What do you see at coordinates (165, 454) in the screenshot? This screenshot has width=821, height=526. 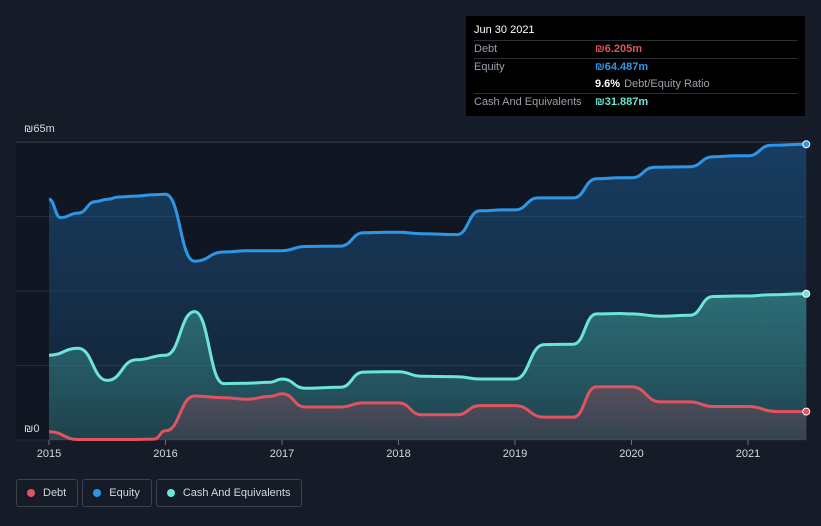 I see `x-tick-label: 2016` at bounding box center [165, 454].